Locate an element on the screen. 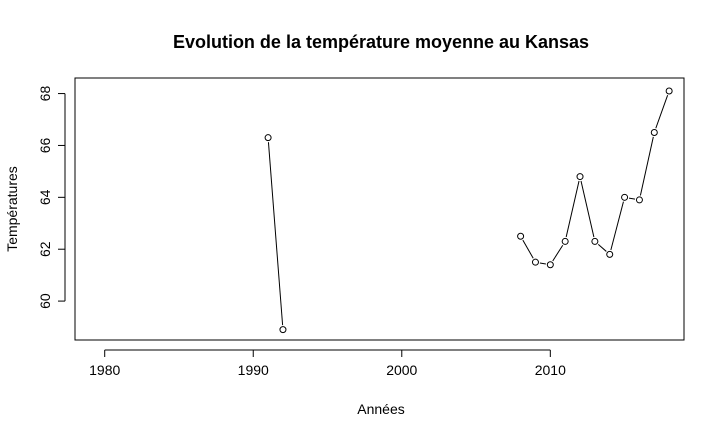 This screenshot has width=725, height=438. y-tick-label: 64 is located at coordinates (45, 197).